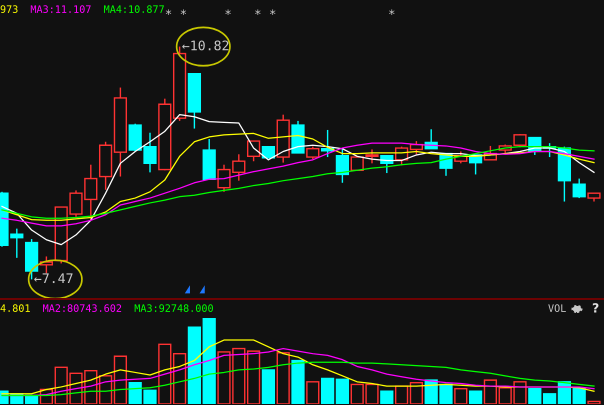 The height and width of the screenshot is (405, 604). What do you see at coordinates (121, 132) in the screenshot?
I see `candlestick` at bounding box center [121, 132].